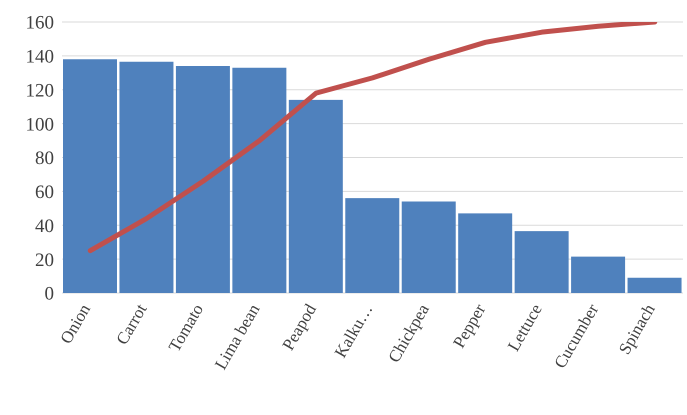 The width and height of the screenshot is (687, 415). What do you see at coordinates (49, 294) in the screenshot?
I see `y-tick-label: 0` at bounding box center [49, 294].